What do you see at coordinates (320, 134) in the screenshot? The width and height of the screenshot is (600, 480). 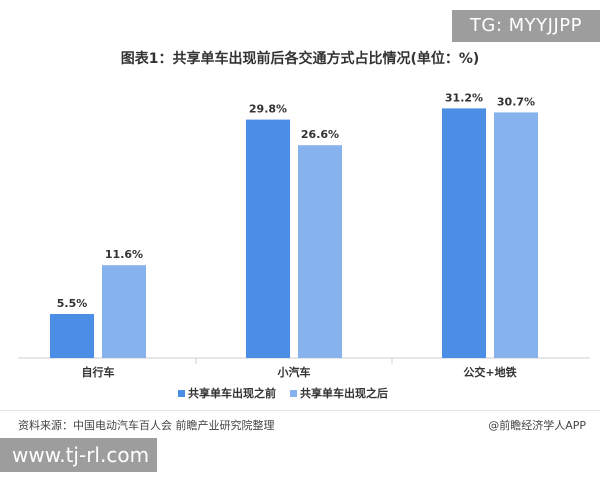 I see `bar-value-label: 26.6%` at bounding box center [320, 134].